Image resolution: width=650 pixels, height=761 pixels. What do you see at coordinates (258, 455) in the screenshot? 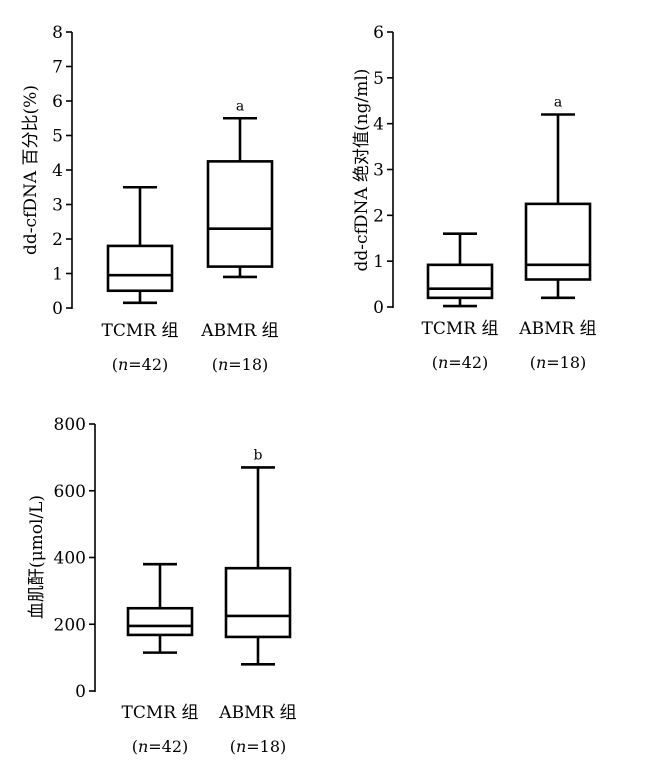
I see `significance-mark: b` at bounding box center [258, 455].